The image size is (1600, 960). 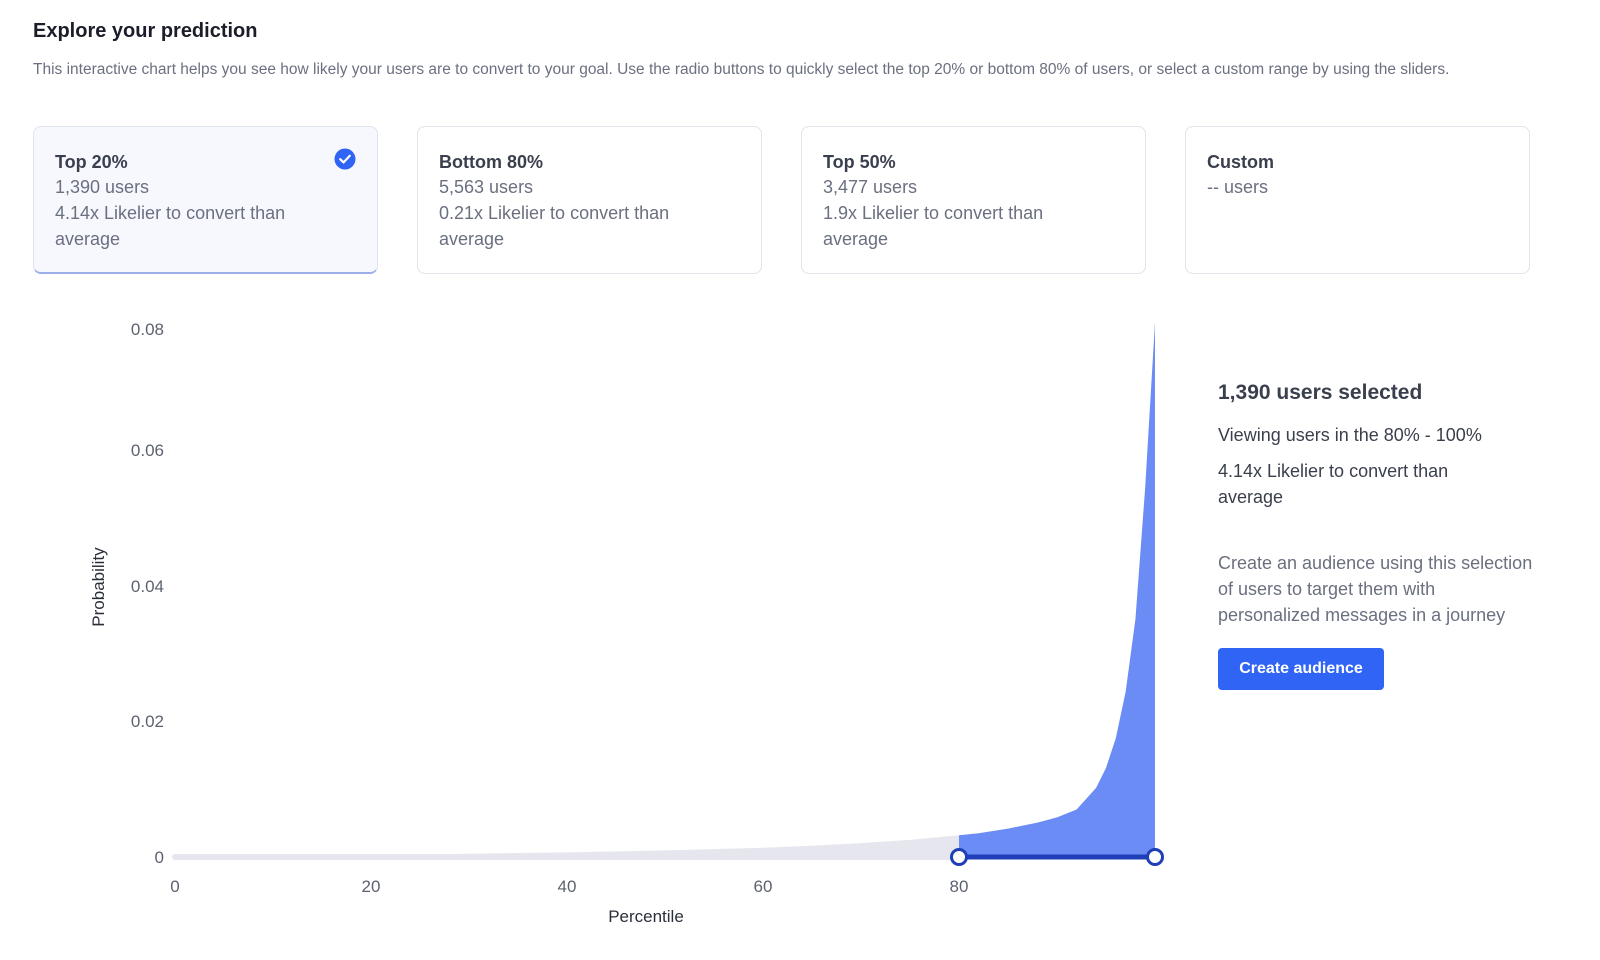 I want to click on x-axis-title: Percentile, so click(x=646, y=916).